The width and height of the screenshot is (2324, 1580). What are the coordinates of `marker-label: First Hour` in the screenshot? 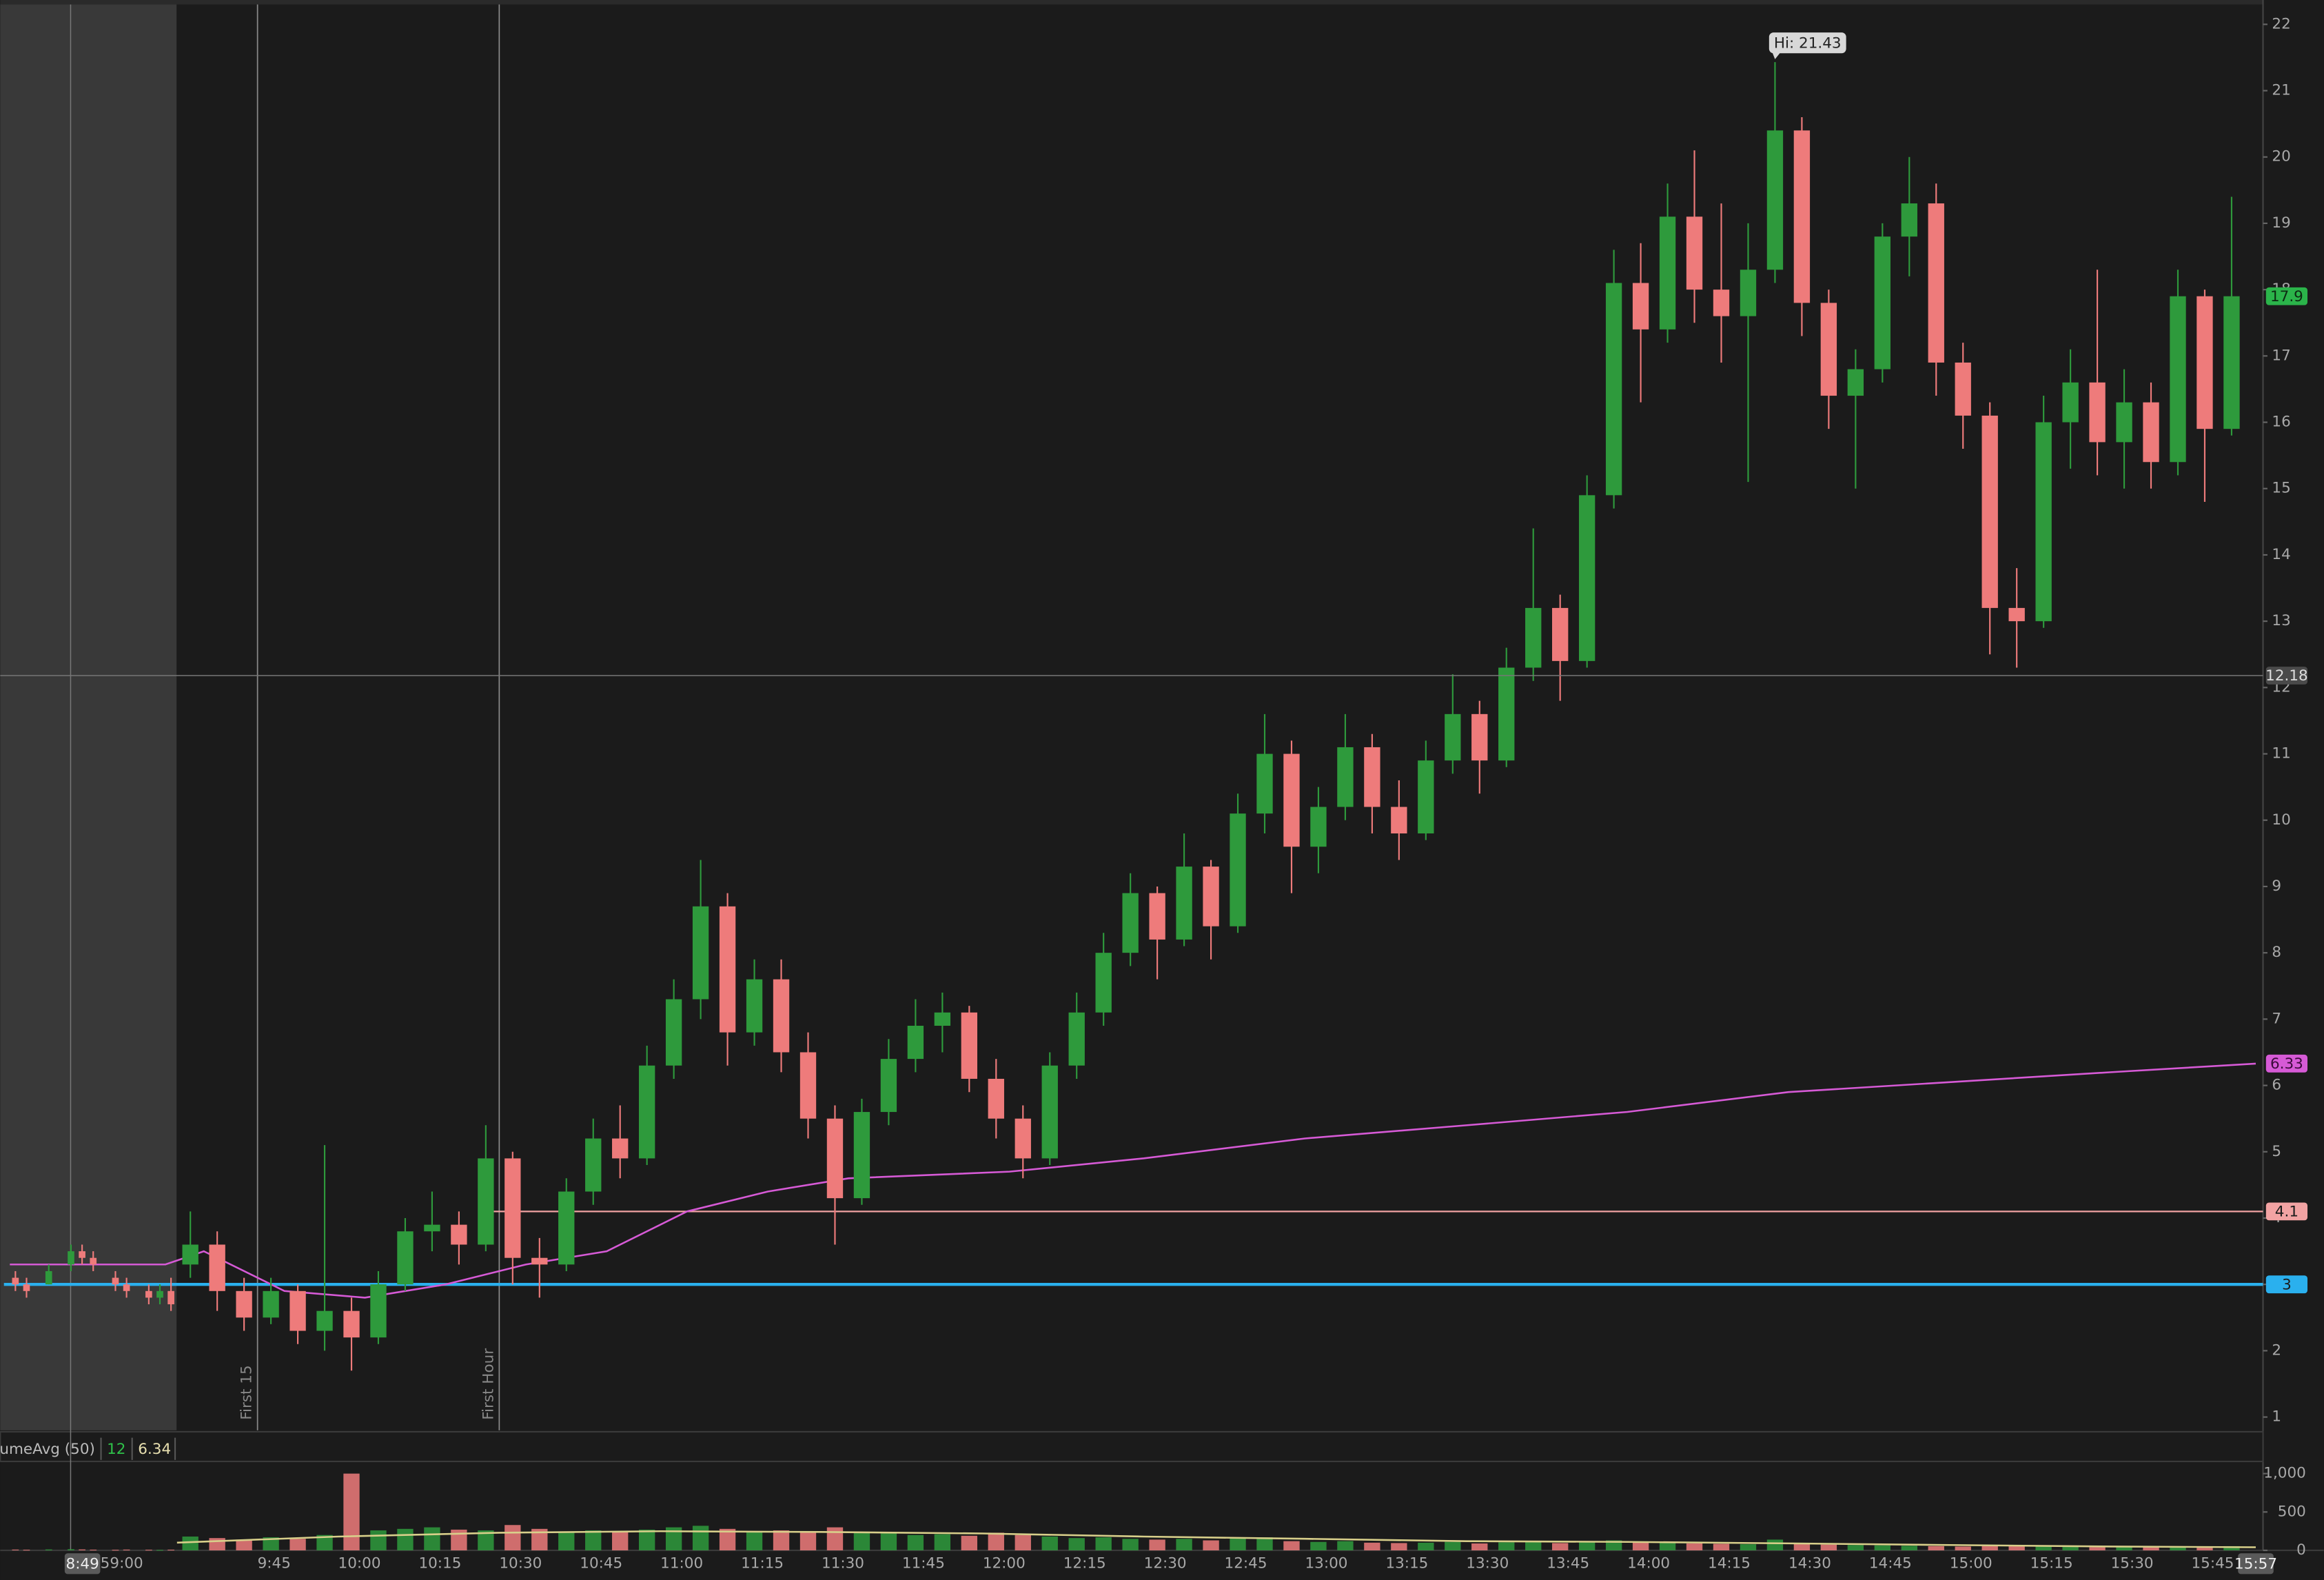 It's located at (488, 1384).